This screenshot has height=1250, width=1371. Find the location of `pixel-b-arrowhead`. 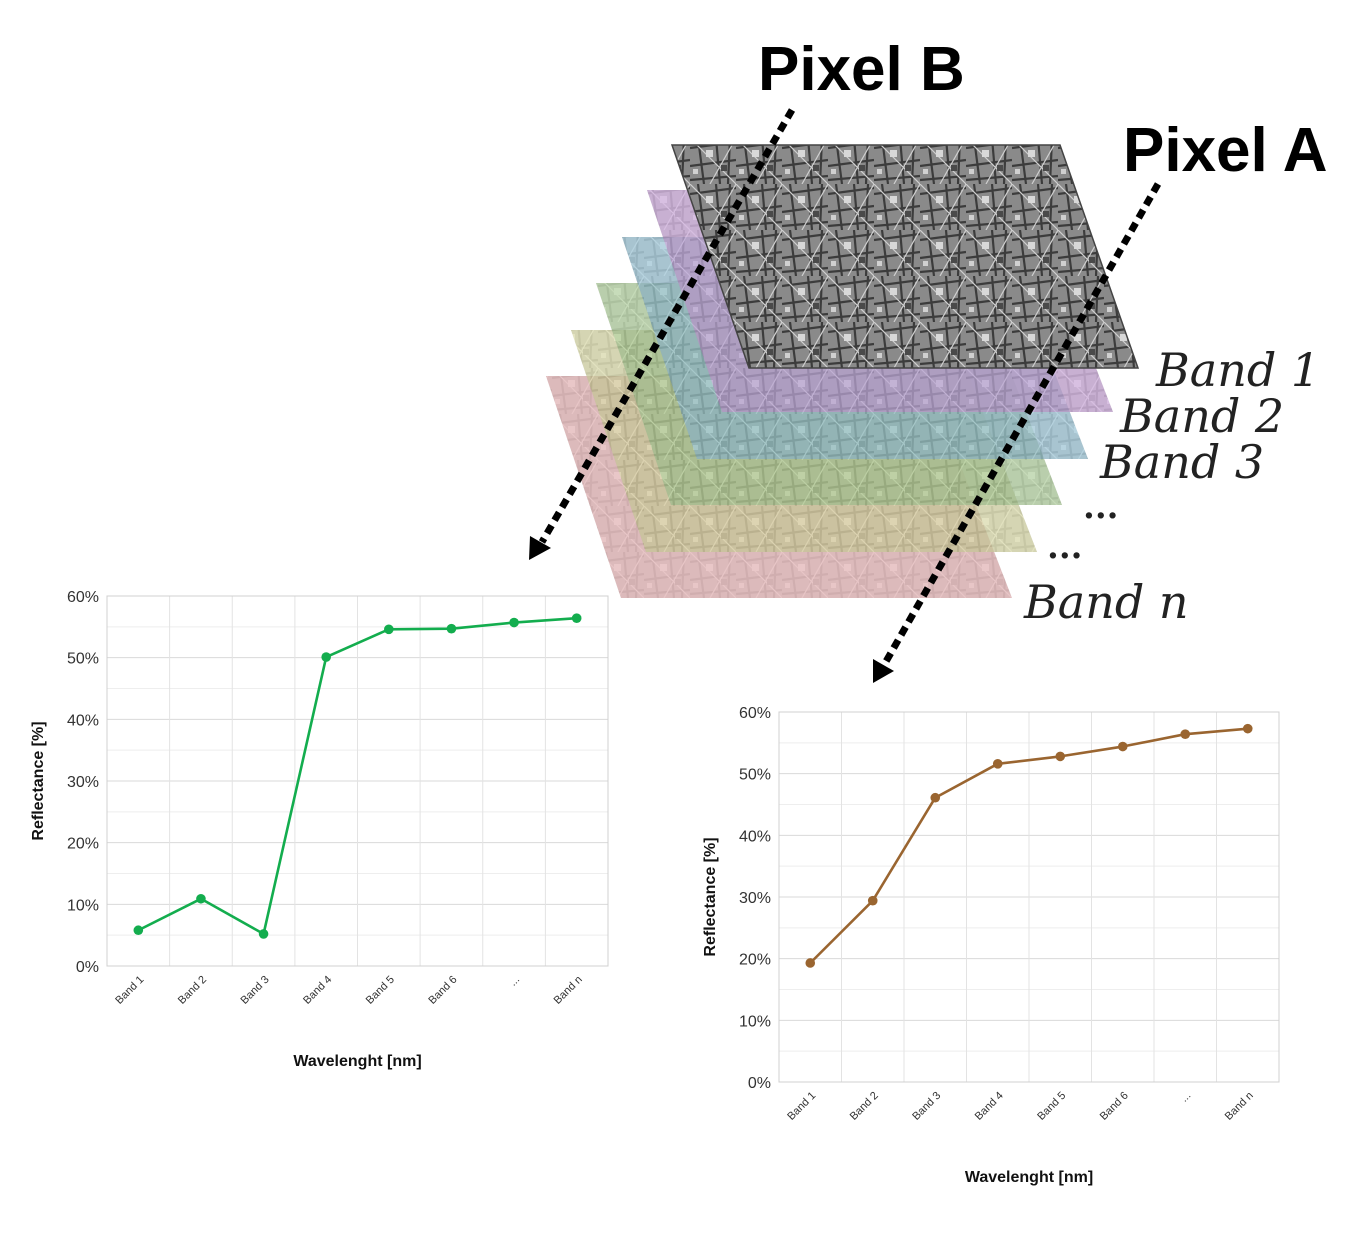

pixel-b-arrowhead is located at coordinates (540, 548).